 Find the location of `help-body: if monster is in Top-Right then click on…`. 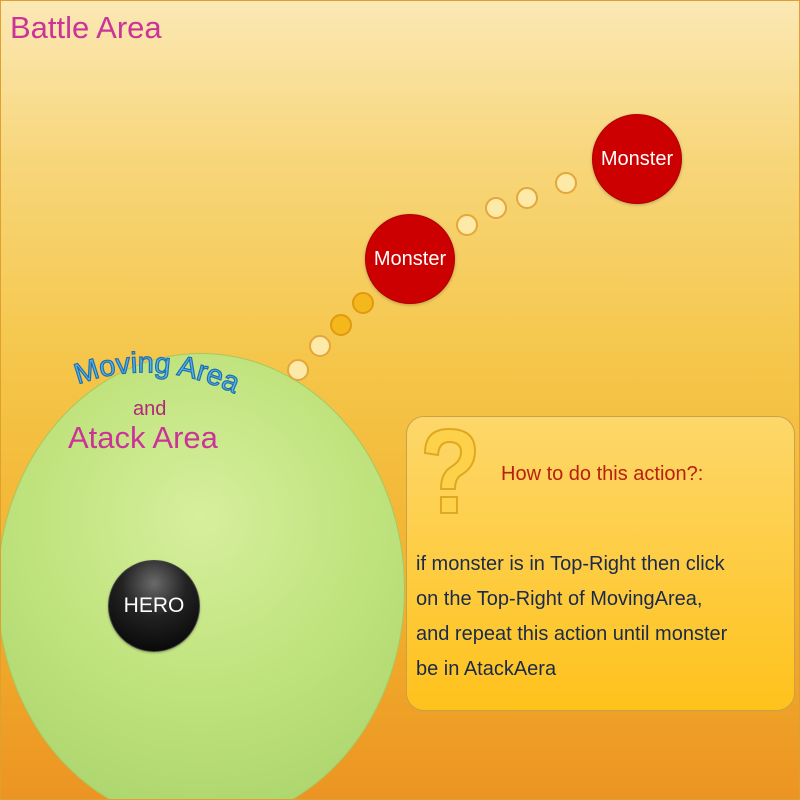

help-body: if monster is in Top-Right then click on… is located at coordinates (606, 617).